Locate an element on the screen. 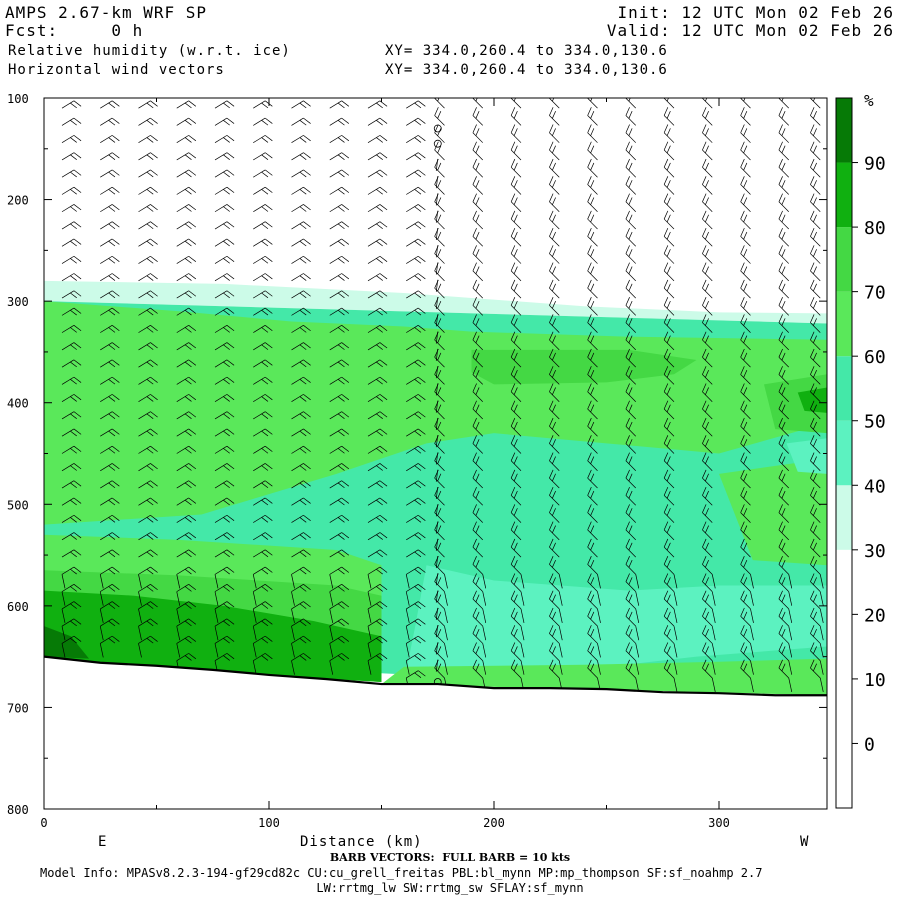 Image resolution: width=900 pixels, height=900 pixels. x-tick-label: 0 is located at coordinates (43, 823).